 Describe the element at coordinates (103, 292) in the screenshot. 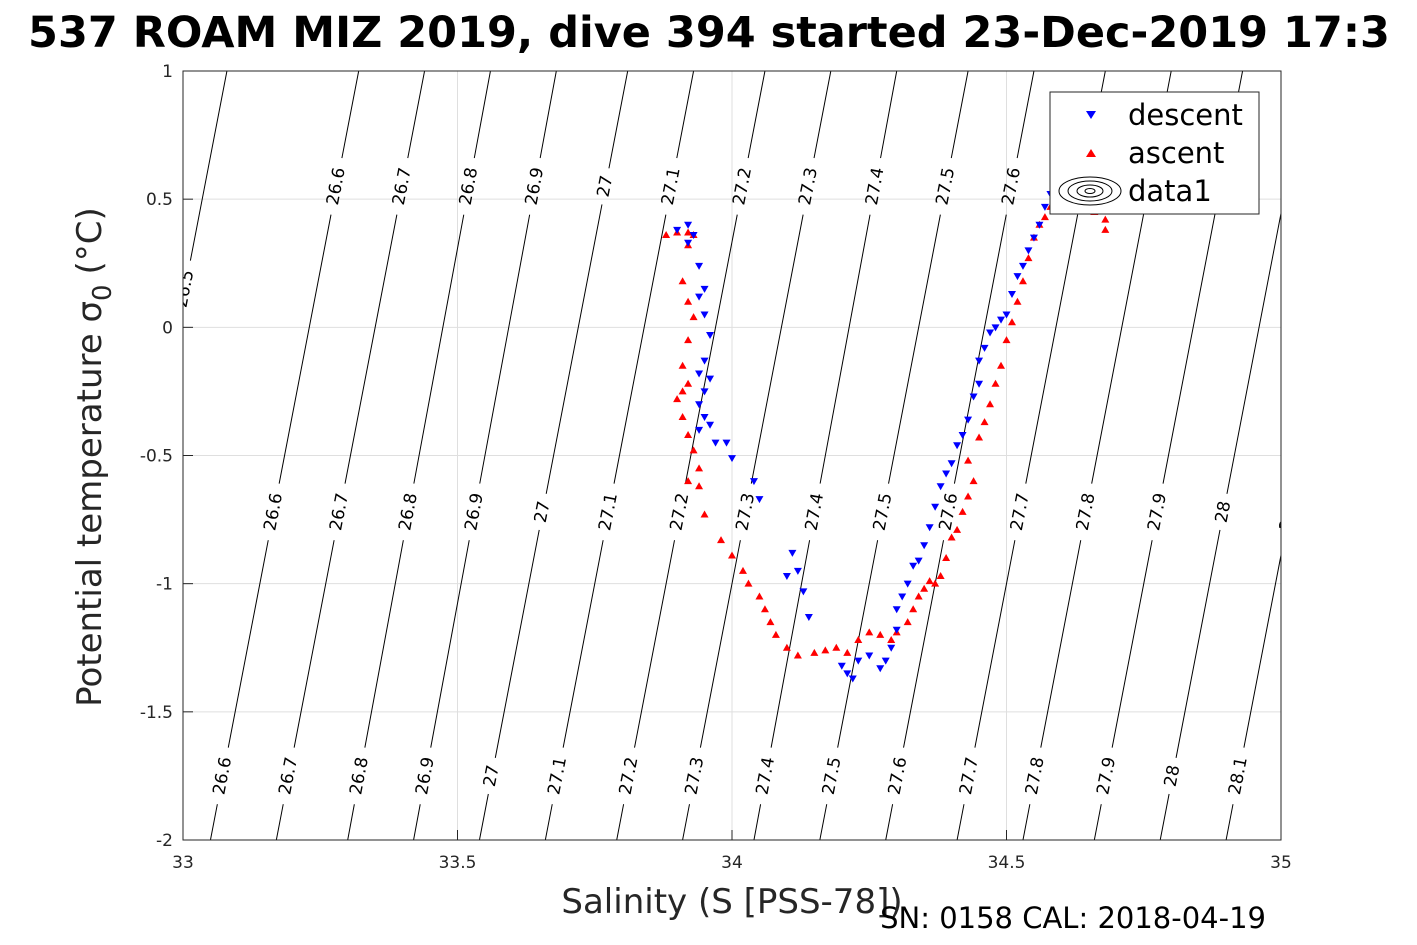

I see `y-axis-label-subscript: 0` at that location.